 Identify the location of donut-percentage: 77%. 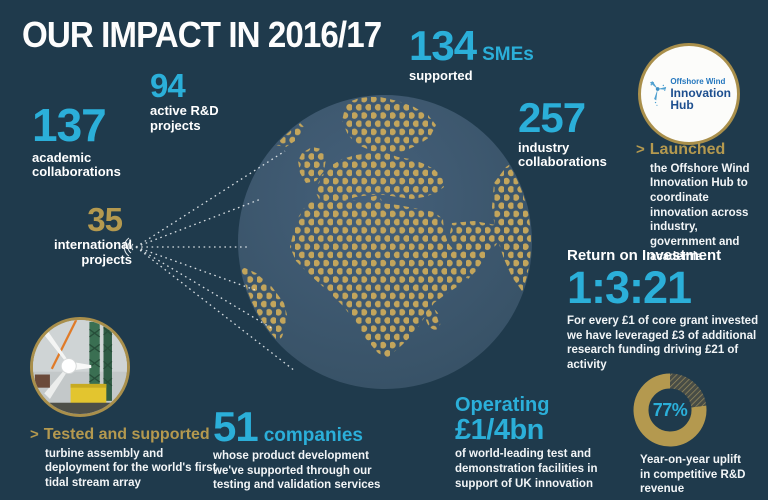
(670, 409).